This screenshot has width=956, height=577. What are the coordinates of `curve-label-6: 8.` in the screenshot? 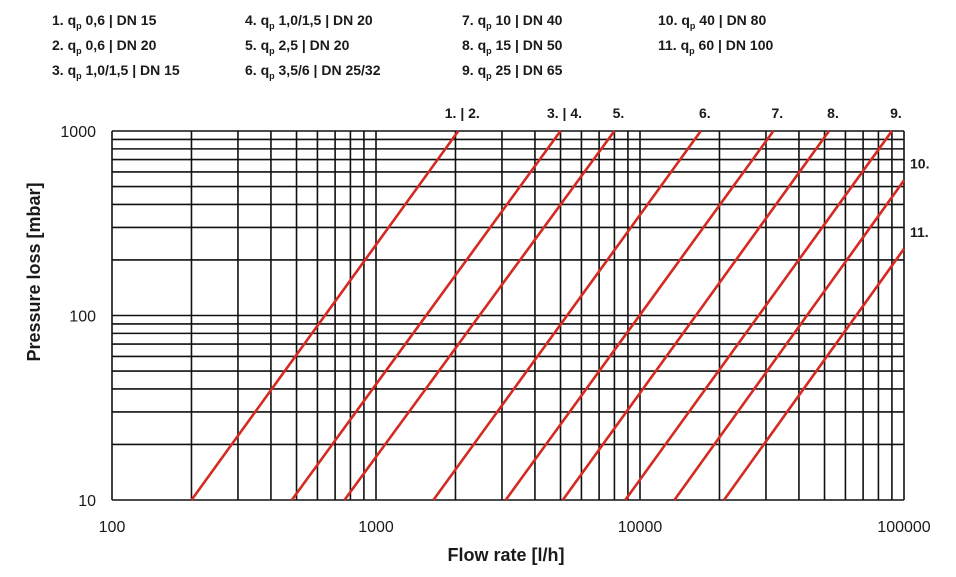 It's located at (833, 113).